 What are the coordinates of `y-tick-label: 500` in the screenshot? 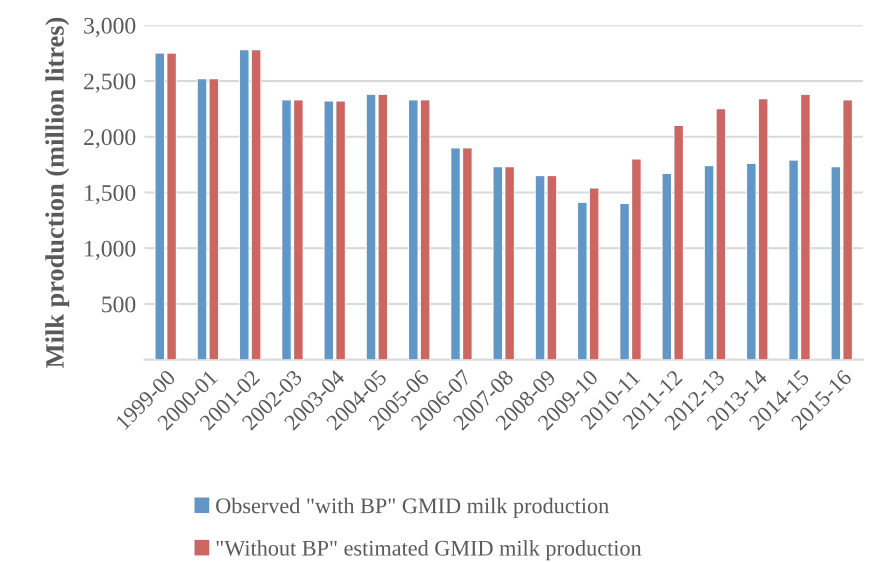 It's located at (119, 304).